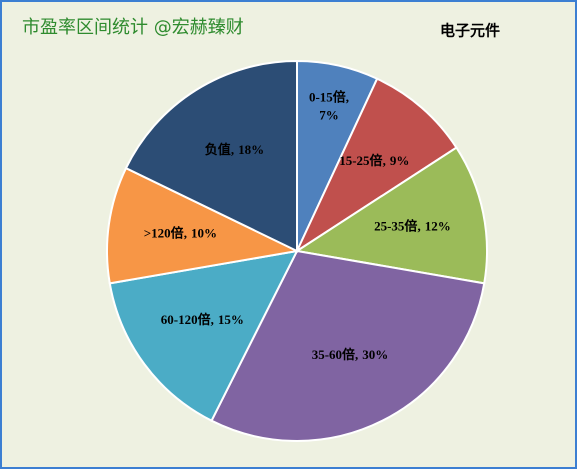 The height and width of the screenshot is (469, 577). What do you see at coordinates (186, 319) in the screenshot?
I see `category-label: 60-120倍` at bounding box center [186, 319].